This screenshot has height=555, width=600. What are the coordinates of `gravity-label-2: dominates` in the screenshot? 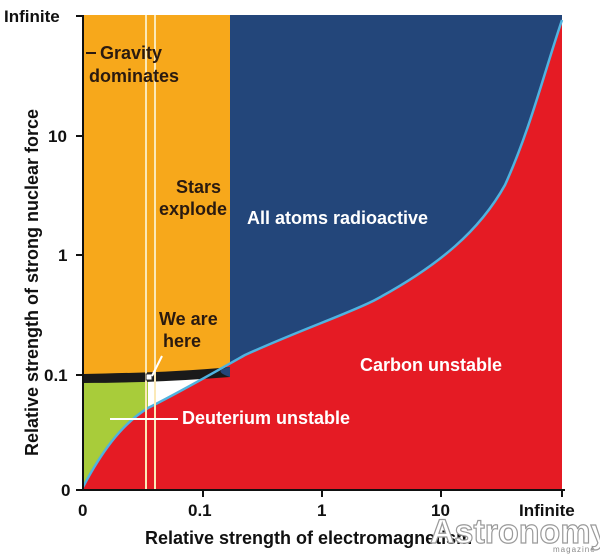 It's located at (134, 76).